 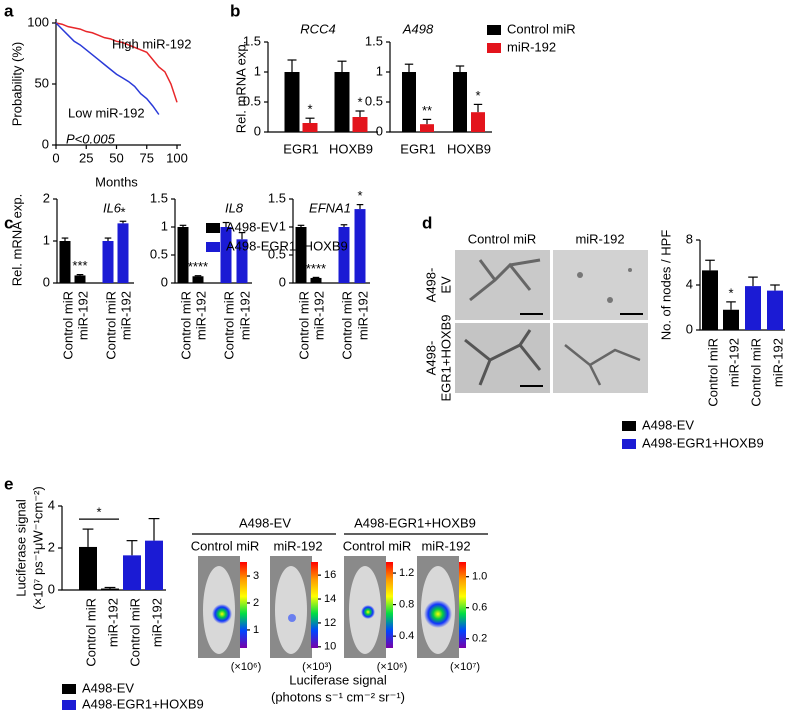 What do you see at coordinates (415, 522) in the screenshot?
I see `group-title: A498-EGR1+HOXB9` at bounding box center [415, 522].